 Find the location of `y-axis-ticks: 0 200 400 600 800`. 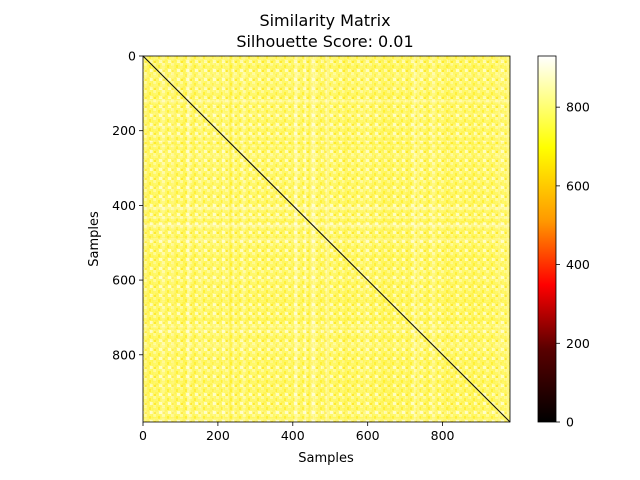

y-axis-ticks: 0 200 400 600 800 is located at coordinates (127, 205).